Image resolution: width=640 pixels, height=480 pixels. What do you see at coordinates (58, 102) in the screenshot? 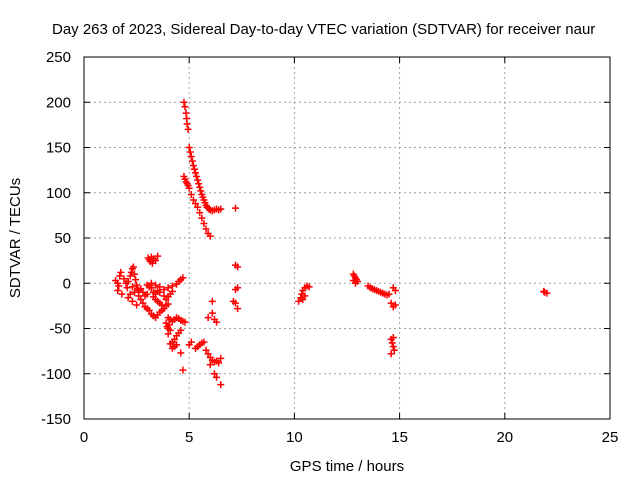
I see `y-tick-label: 200` at bounding box center [58, 102].